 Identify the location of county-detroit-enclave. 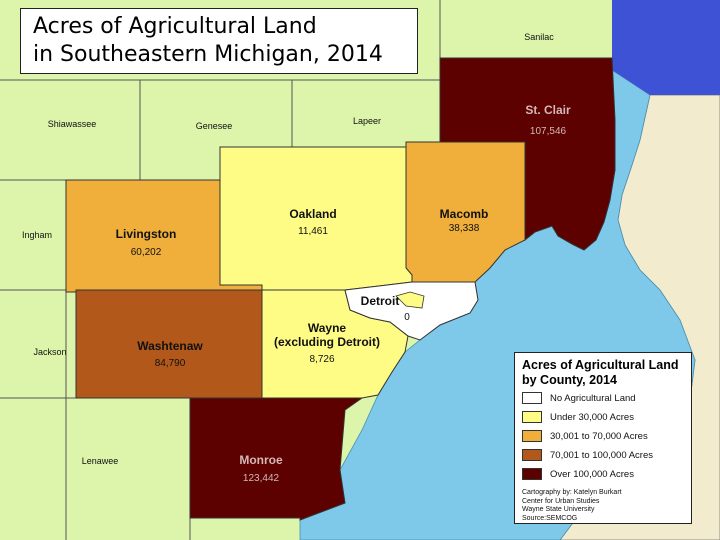
(410, 300).